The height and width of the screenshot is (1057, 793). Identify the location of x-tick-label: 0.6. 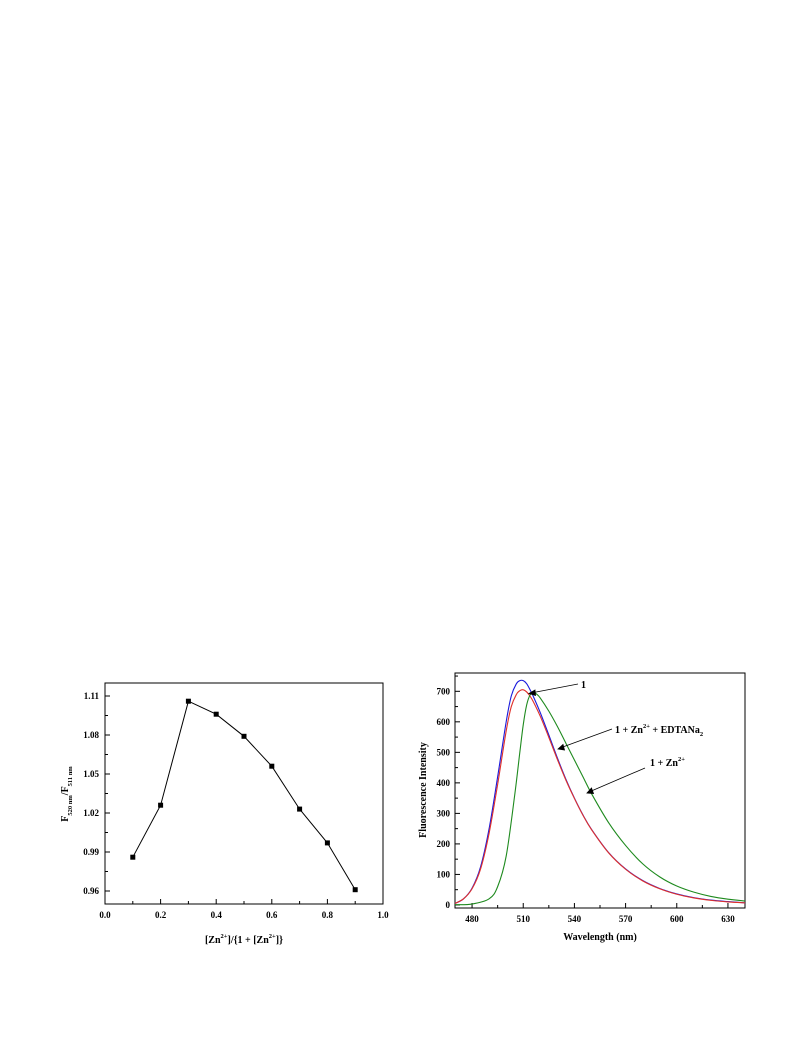
(272, 915).